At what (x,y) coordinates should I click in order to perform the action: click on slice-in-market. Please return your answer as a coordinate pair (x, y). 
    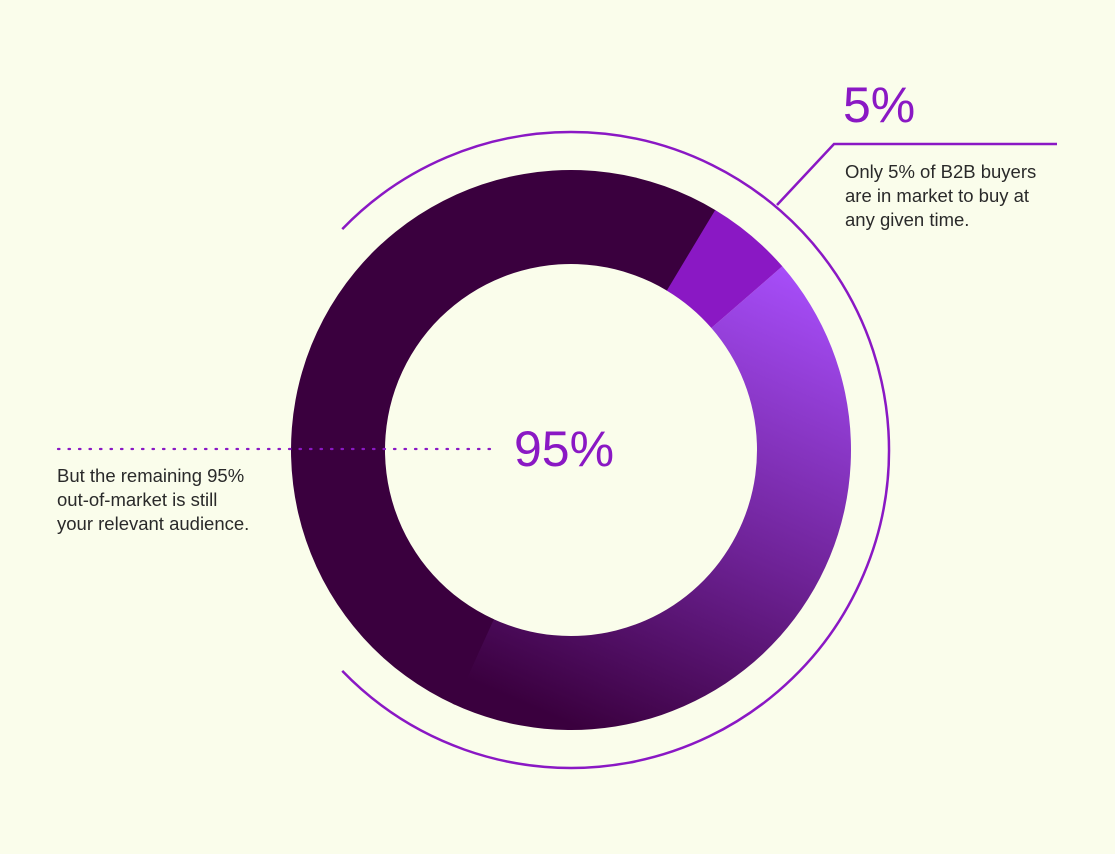
    Looking at the image, I should click on (724, 268).